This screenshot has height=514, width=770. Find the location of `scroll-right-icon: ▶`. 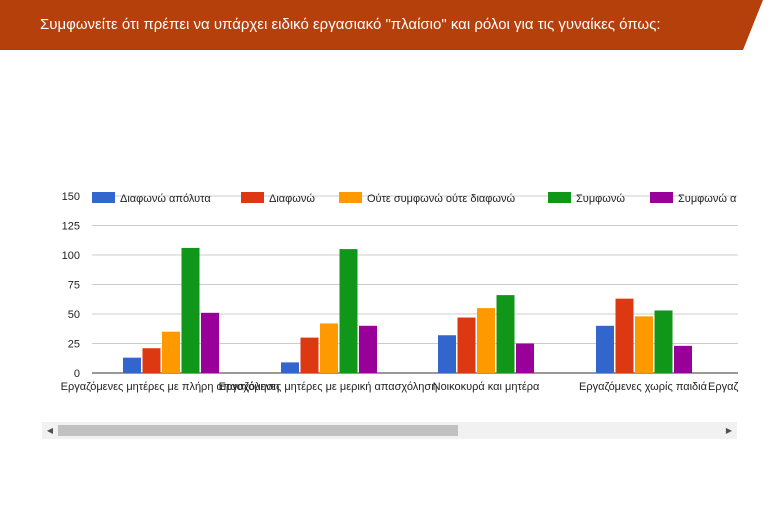

scroll-right-icon: ▶ is located at coordinates (729, 430).